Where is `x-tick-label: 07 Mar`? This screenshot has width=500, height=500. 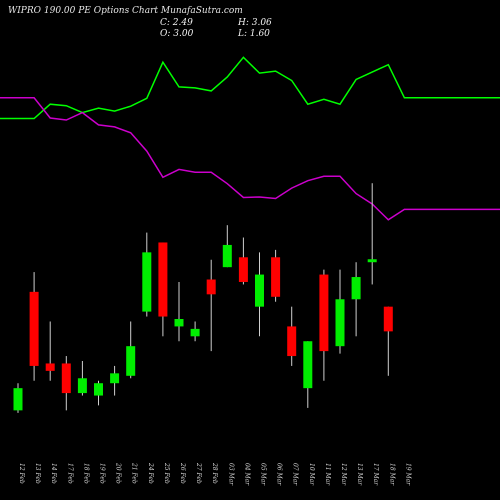
x-tick-label: 07 Mar is located at coordinates (295, 474).